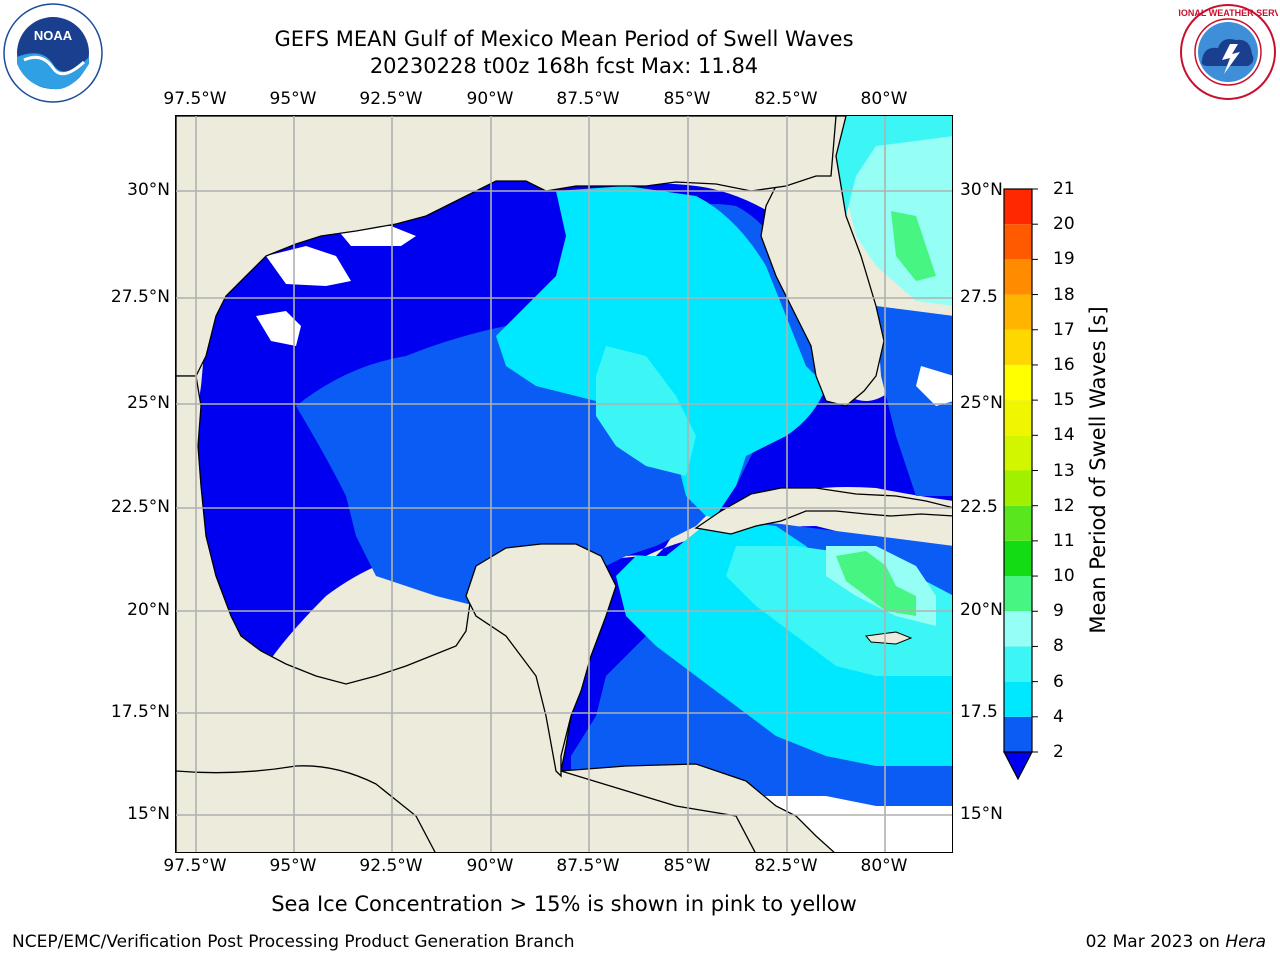 The width and height of the screenshot is (1280, 960). What do you see at coordinates (1064, 576) in the screenshot?
I see `colorbar-tick-label: 10` at bounding box center [1064, 576].